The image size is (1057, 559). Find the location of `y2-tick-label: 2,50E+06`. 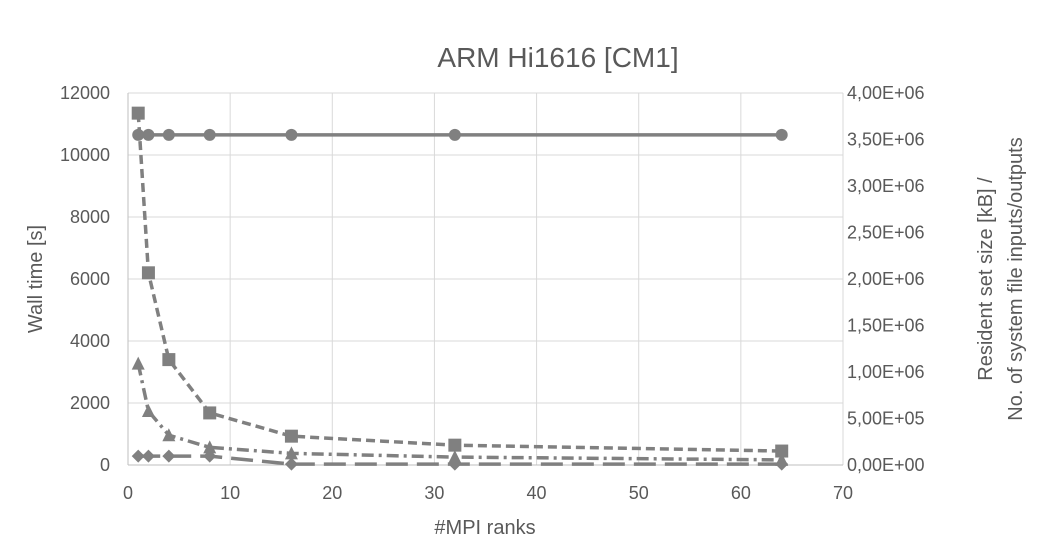

y2-tick-label: 2,50E+06 is located at coordinates (886, 233).